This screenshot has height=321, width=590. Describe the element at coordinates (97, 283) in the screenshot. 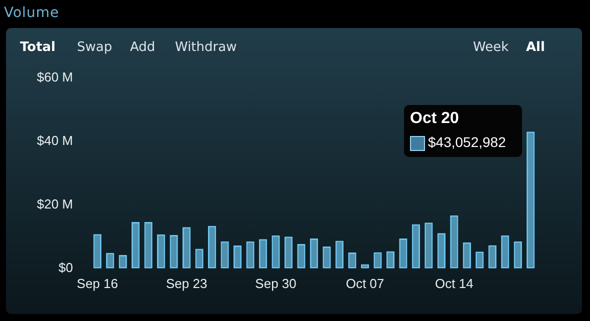

I see `x-tick-label: Sep 16` at that location.